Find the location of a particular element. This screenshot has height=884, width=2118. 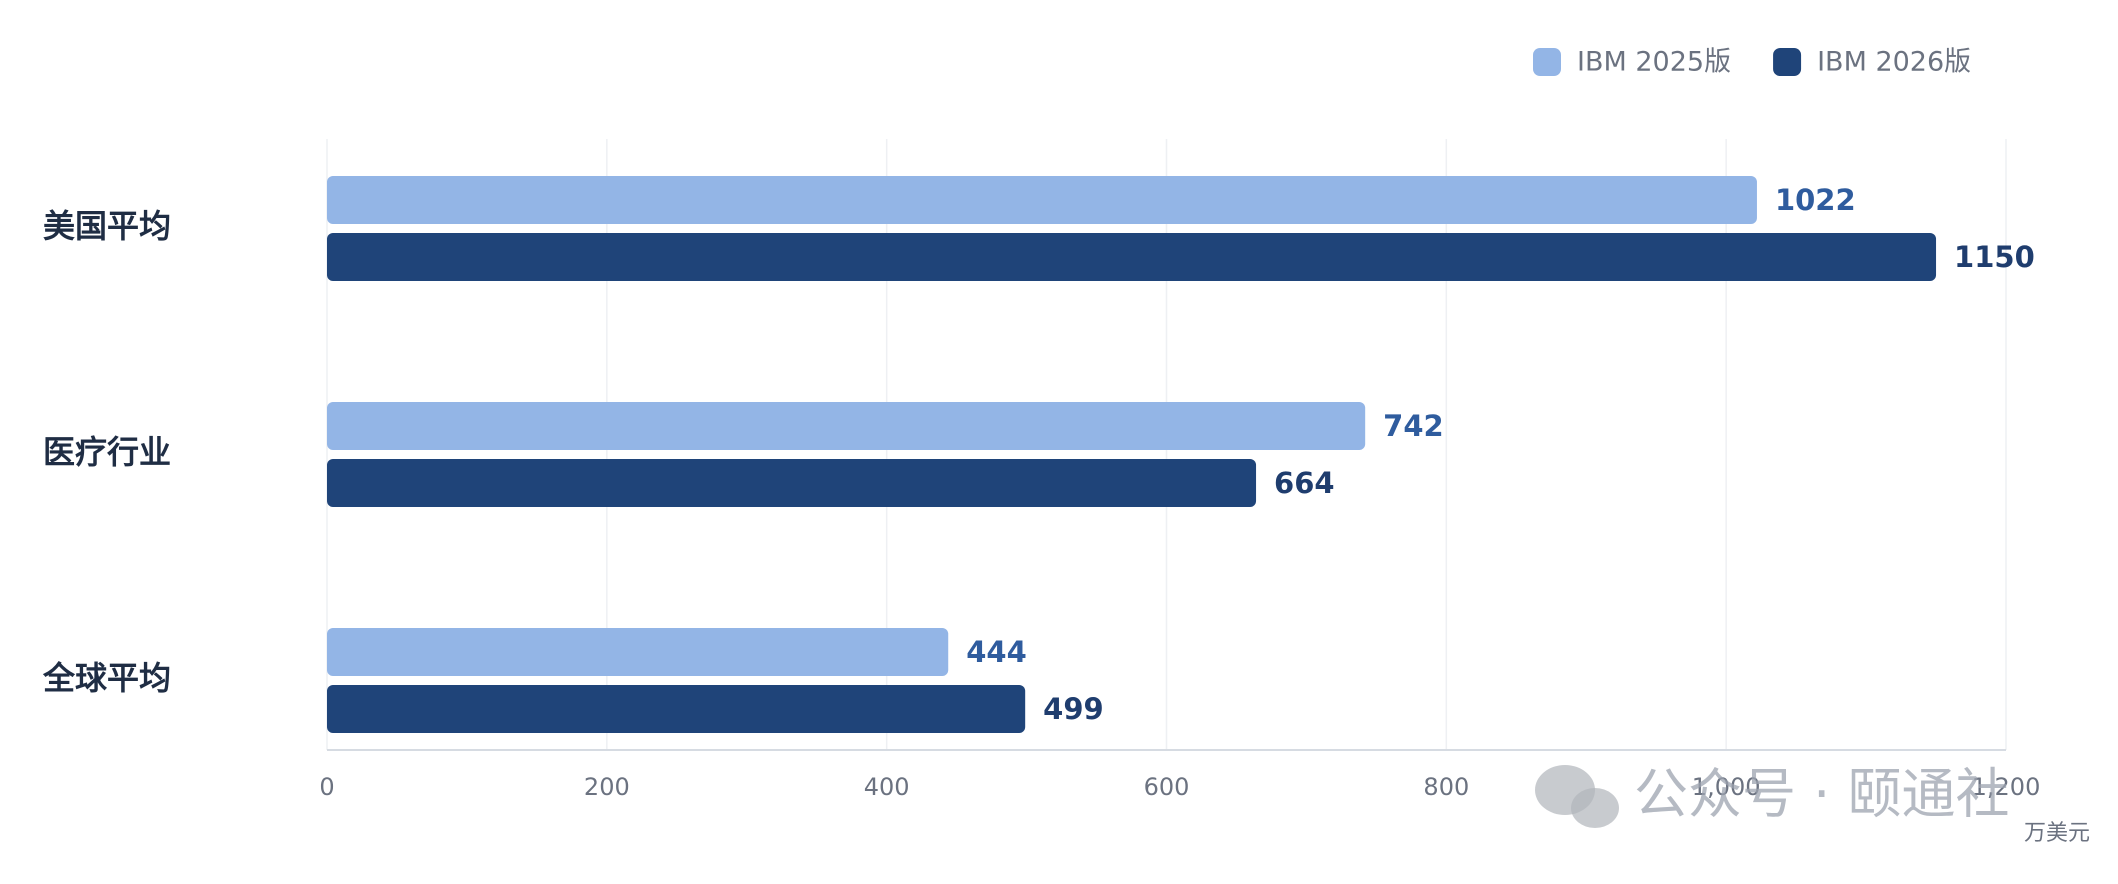

x-tick-label: 400 is located at coordinates (887, 787).